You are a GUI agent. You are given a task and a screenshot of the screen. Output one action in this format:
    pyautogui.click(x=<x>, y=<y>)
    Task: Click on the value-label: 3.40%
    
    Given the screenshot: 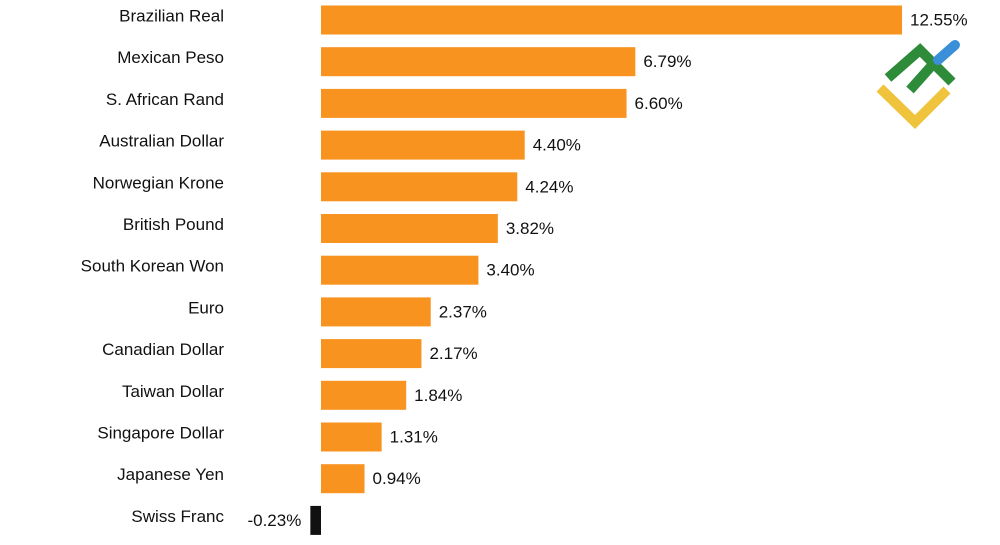 What is the action you would take?
    pyautogui.click(x=510, y=270)
    